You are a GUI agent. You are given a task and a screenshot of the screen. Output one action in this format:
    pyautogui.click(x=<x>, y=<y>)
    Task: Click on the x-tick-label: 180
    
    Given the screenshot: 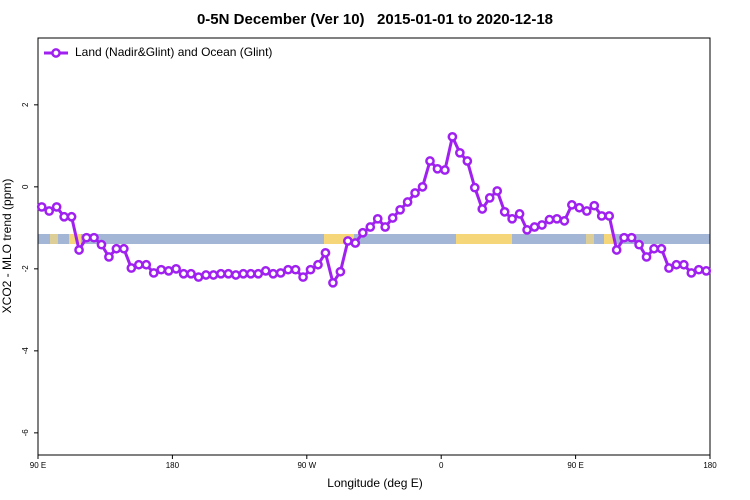 What is the action you would take?
    pyautogui.click(x=710, y=465)
    